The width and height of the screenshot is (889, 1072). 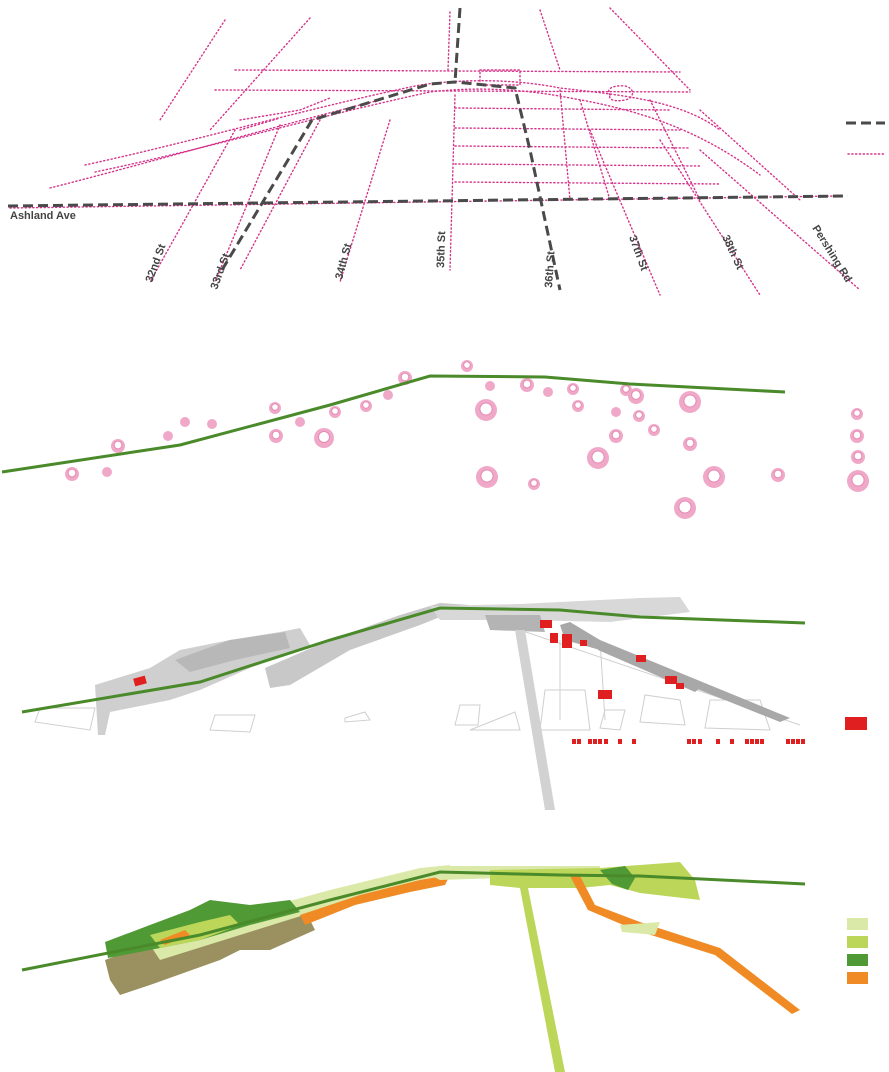 I want to click on street-34th, so click(x=280, y=195).